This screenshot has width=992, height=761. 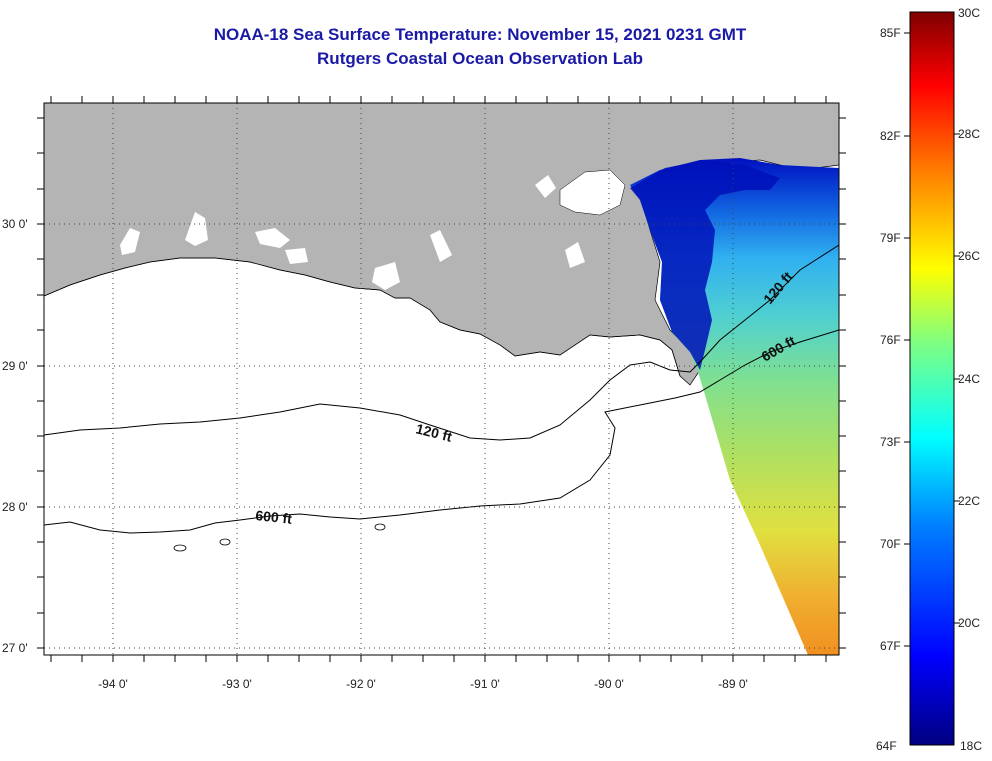 I want to click on colorbar-c-label: 24C, so click(x=969, y=379).